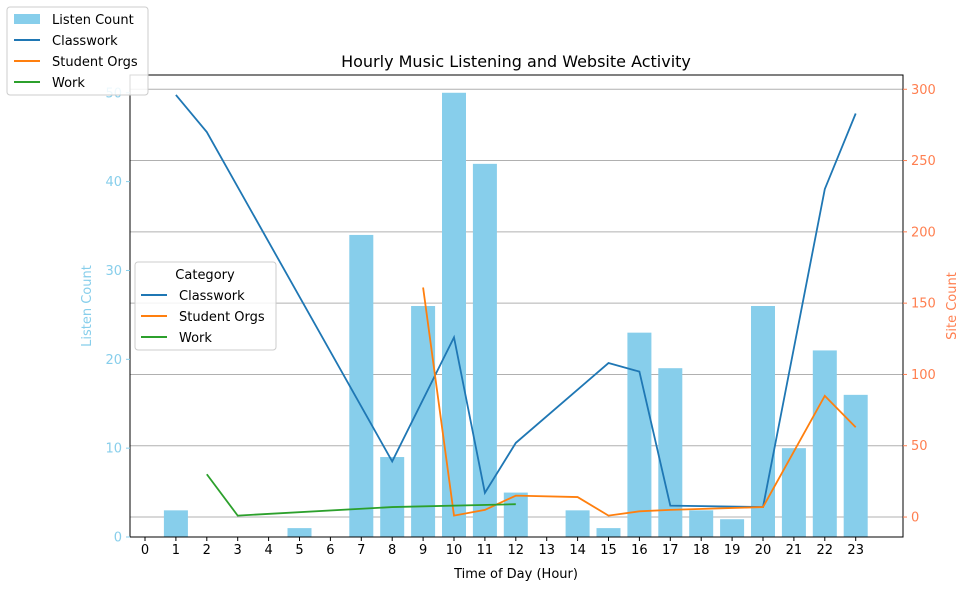 This screenshot has width=968, height=590. I want to click on x-tick-label: 19, so click(732, 550).